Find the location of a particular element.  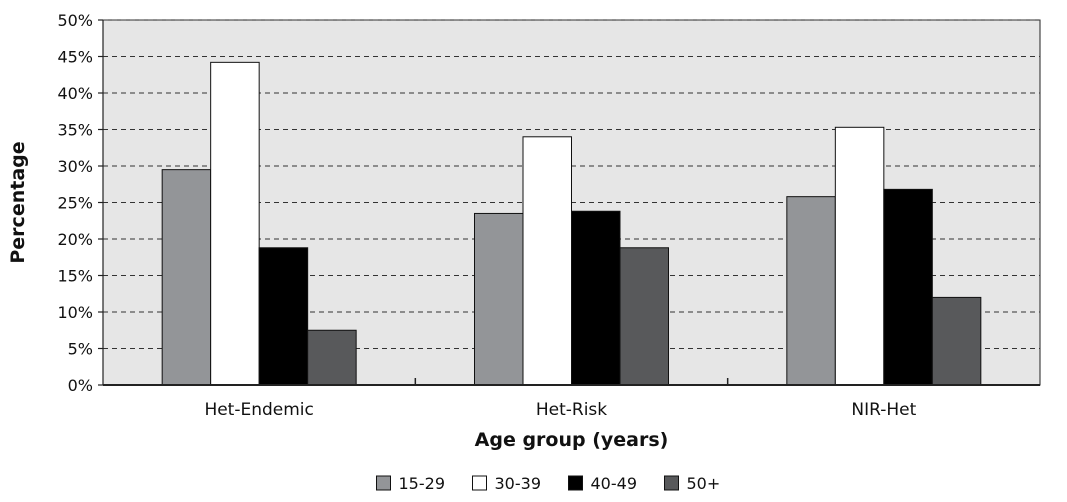

x-category-labels: Het-Endemic Het-Risk NIR-Het is located at coordinates (560, 410).